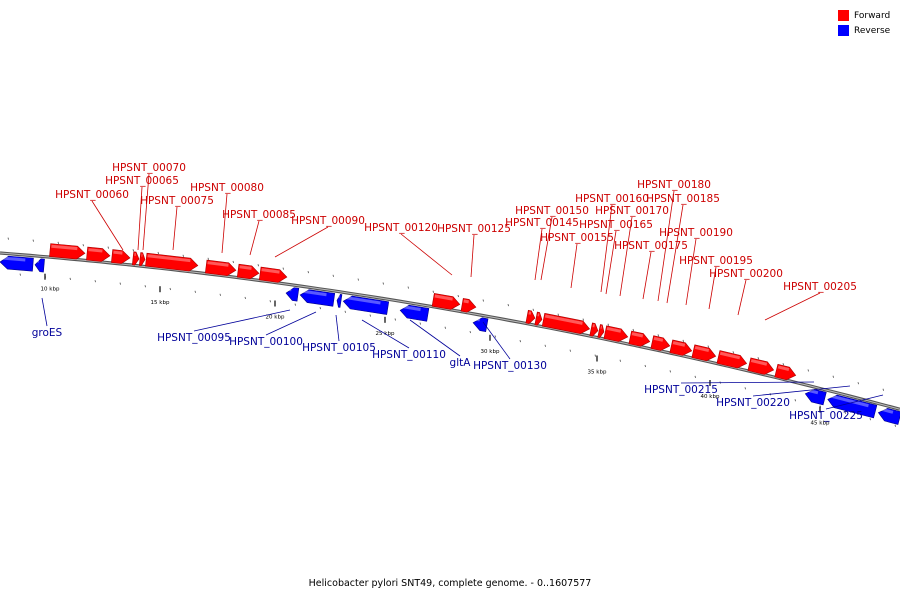 Image resolution: width=900 pixels, height=600 pixels. Describe the element at coordinates (149, 168) in the screenshot. I see `forward-gene-label: HPSNT_00070` at that location.